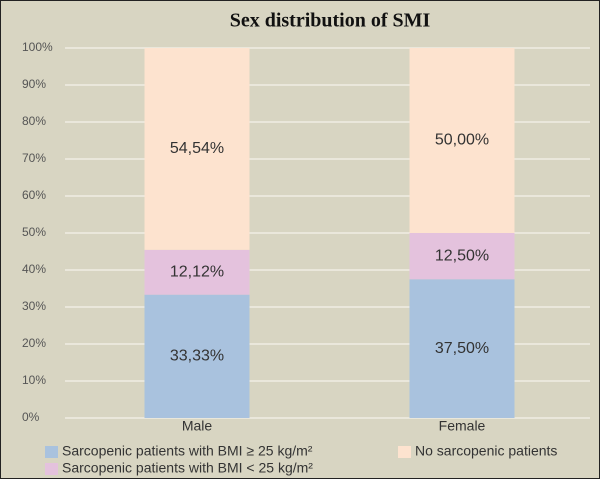 The width and height of the screenshot is (600, 479). Describe the element at coordinates (197, 426) in the screenshot. I see `x-tick-label: Male` at that location.